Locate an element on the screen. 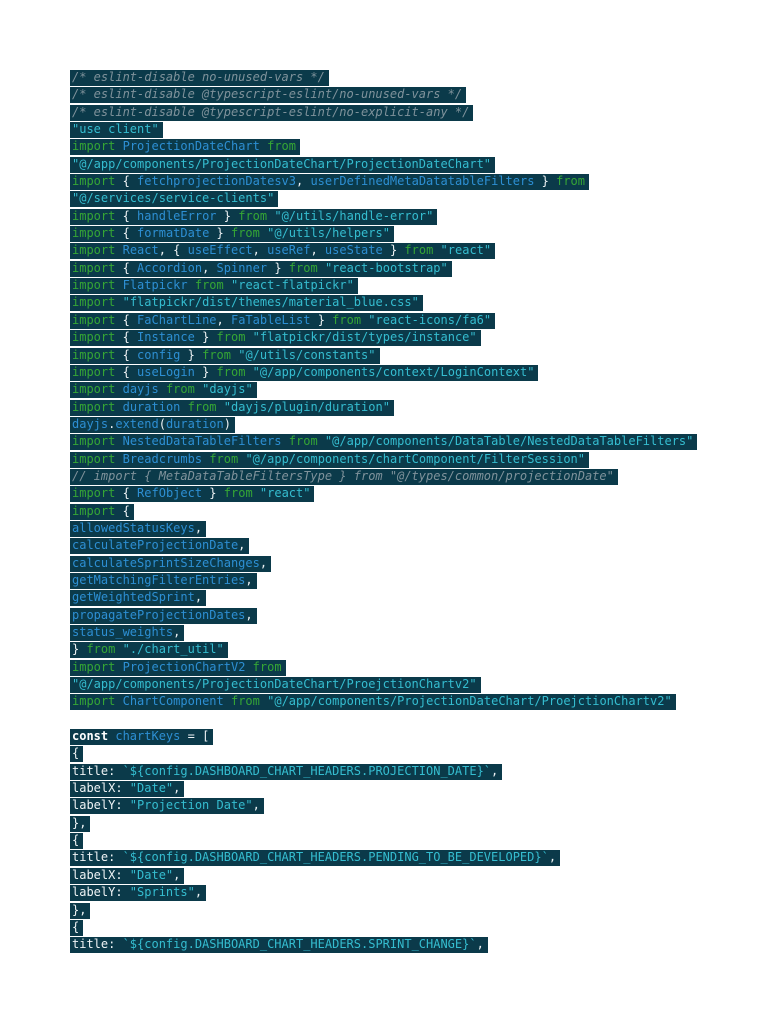 This screenshot has width=768, height=1024. code-line: labelY: "Projection Date", is located at coordinates (383, 806).